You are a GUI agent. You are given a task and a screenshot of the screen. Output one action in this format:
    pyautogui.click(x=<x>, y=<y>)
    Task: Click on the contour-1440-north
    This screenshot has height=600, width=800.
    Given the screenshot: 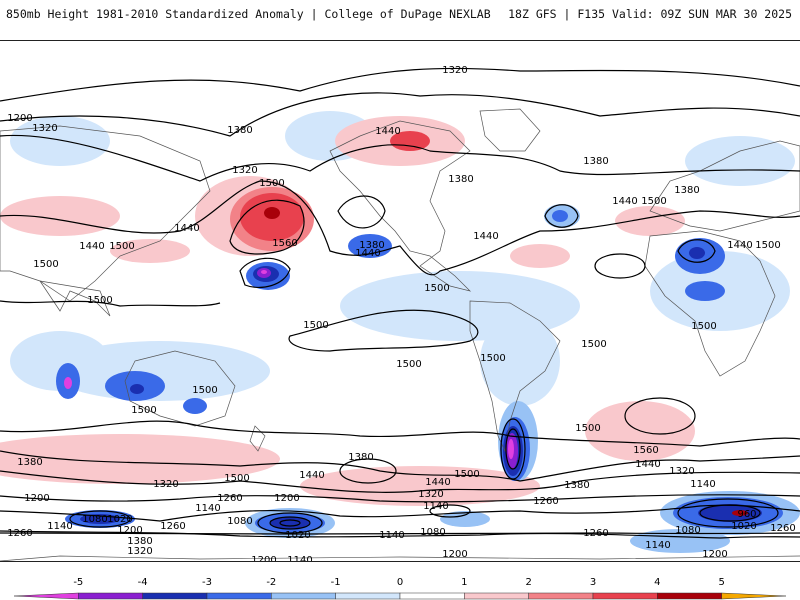 What is the action you would take?
    pyautogui.click(x=400, y=158)
    